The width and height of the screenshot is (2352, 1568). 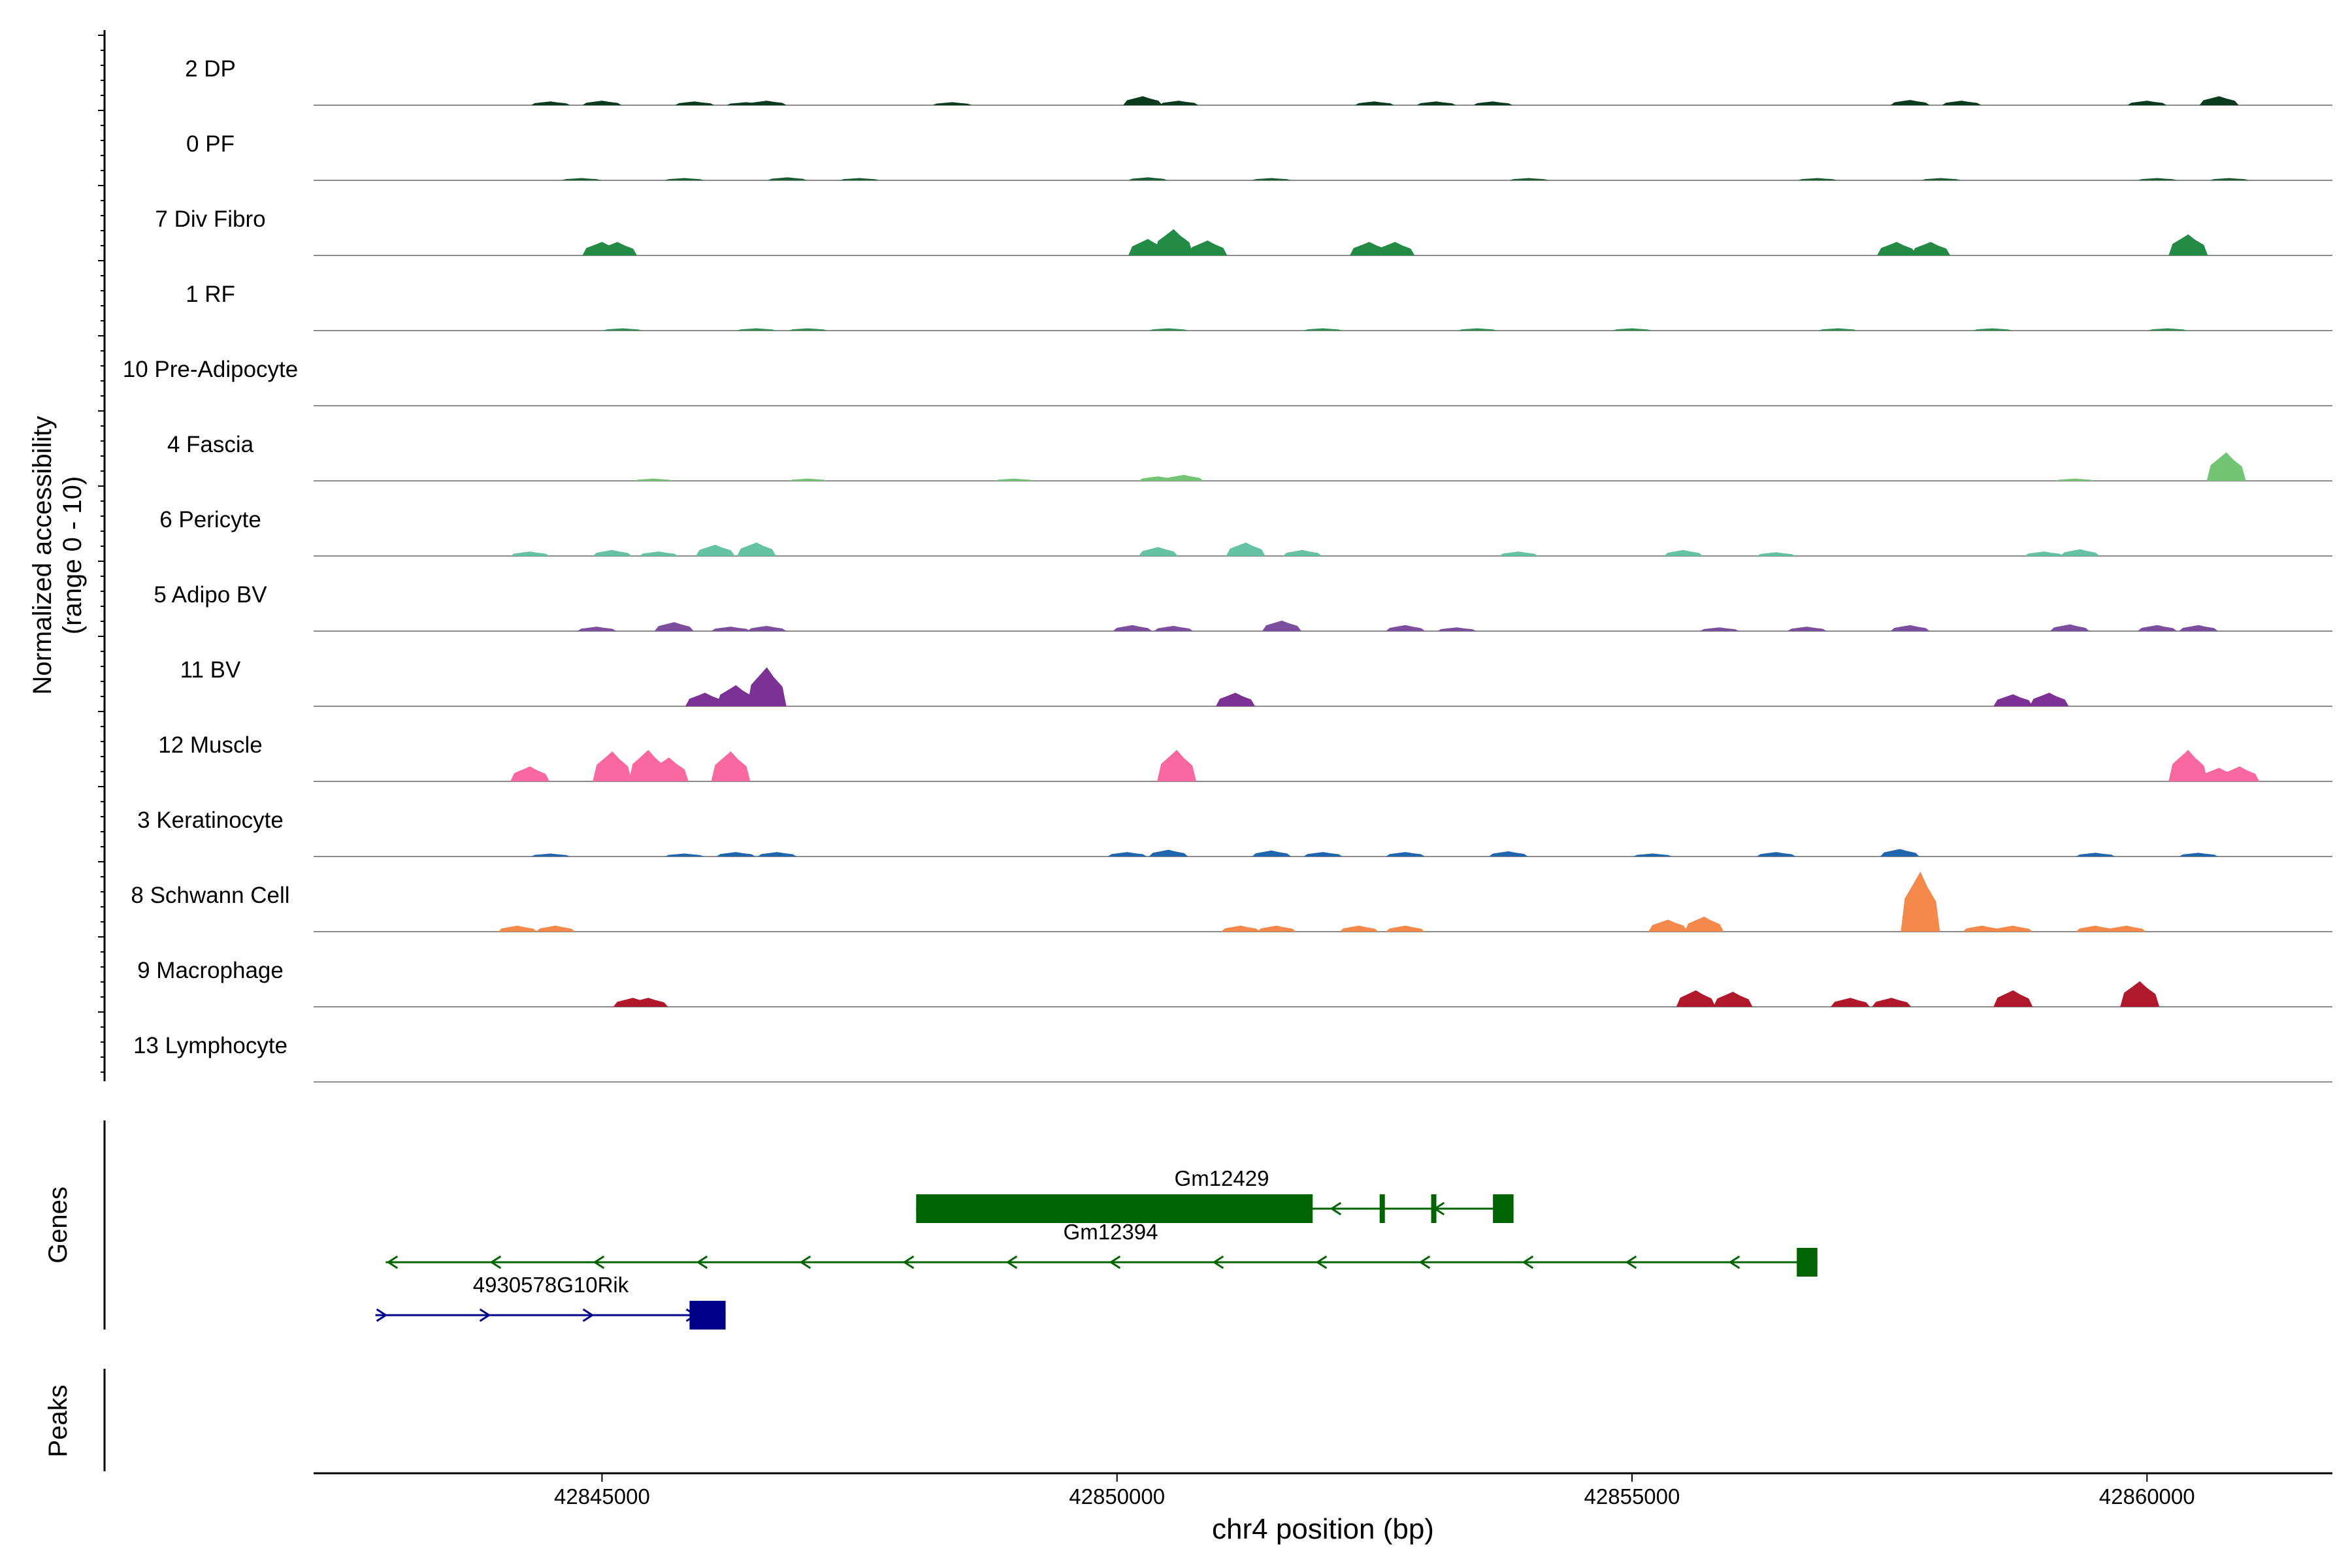 I want to click on x-axis-ticks: 42845000 42850000 42855000 42860000, so click(x=1374, y=1491).